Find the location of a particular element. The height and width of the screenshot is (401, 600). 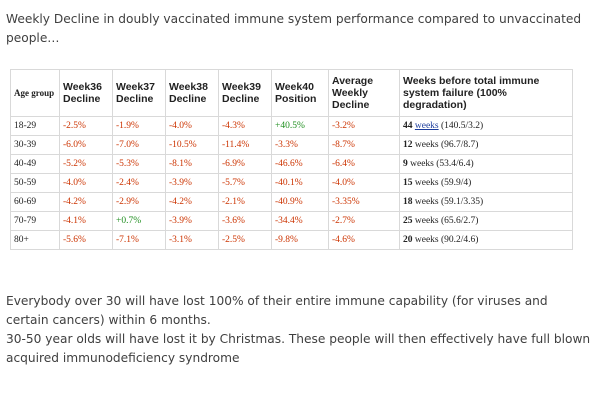

cell-age: 70-79 is located at coordinates (35, 221).